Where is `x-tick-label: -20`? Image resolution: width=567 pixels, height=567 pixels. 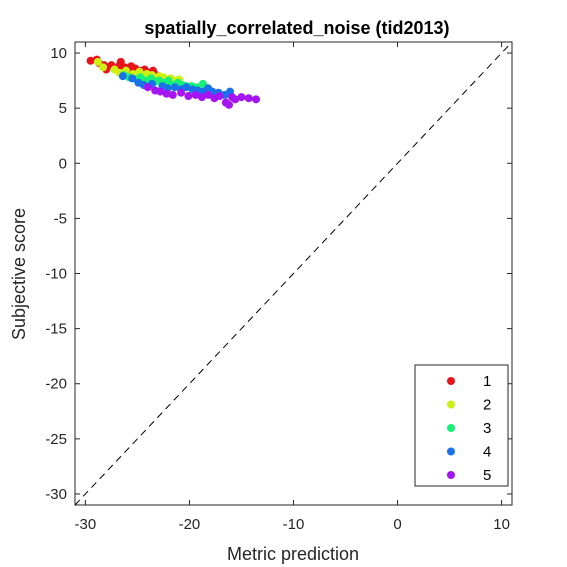 x-tick-label: -20 is located at coordinates (190, 524).